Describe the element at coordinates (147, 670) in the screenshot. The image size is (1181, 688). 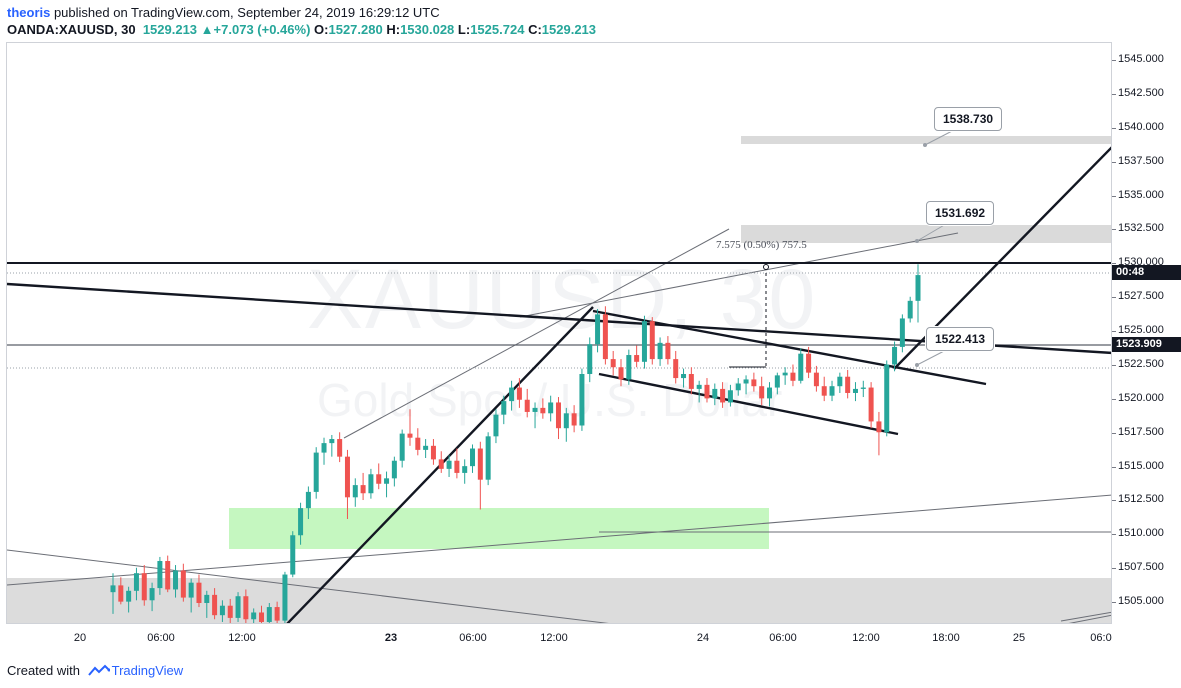
I see `tradingview-brand-link: TradingView` at that location.